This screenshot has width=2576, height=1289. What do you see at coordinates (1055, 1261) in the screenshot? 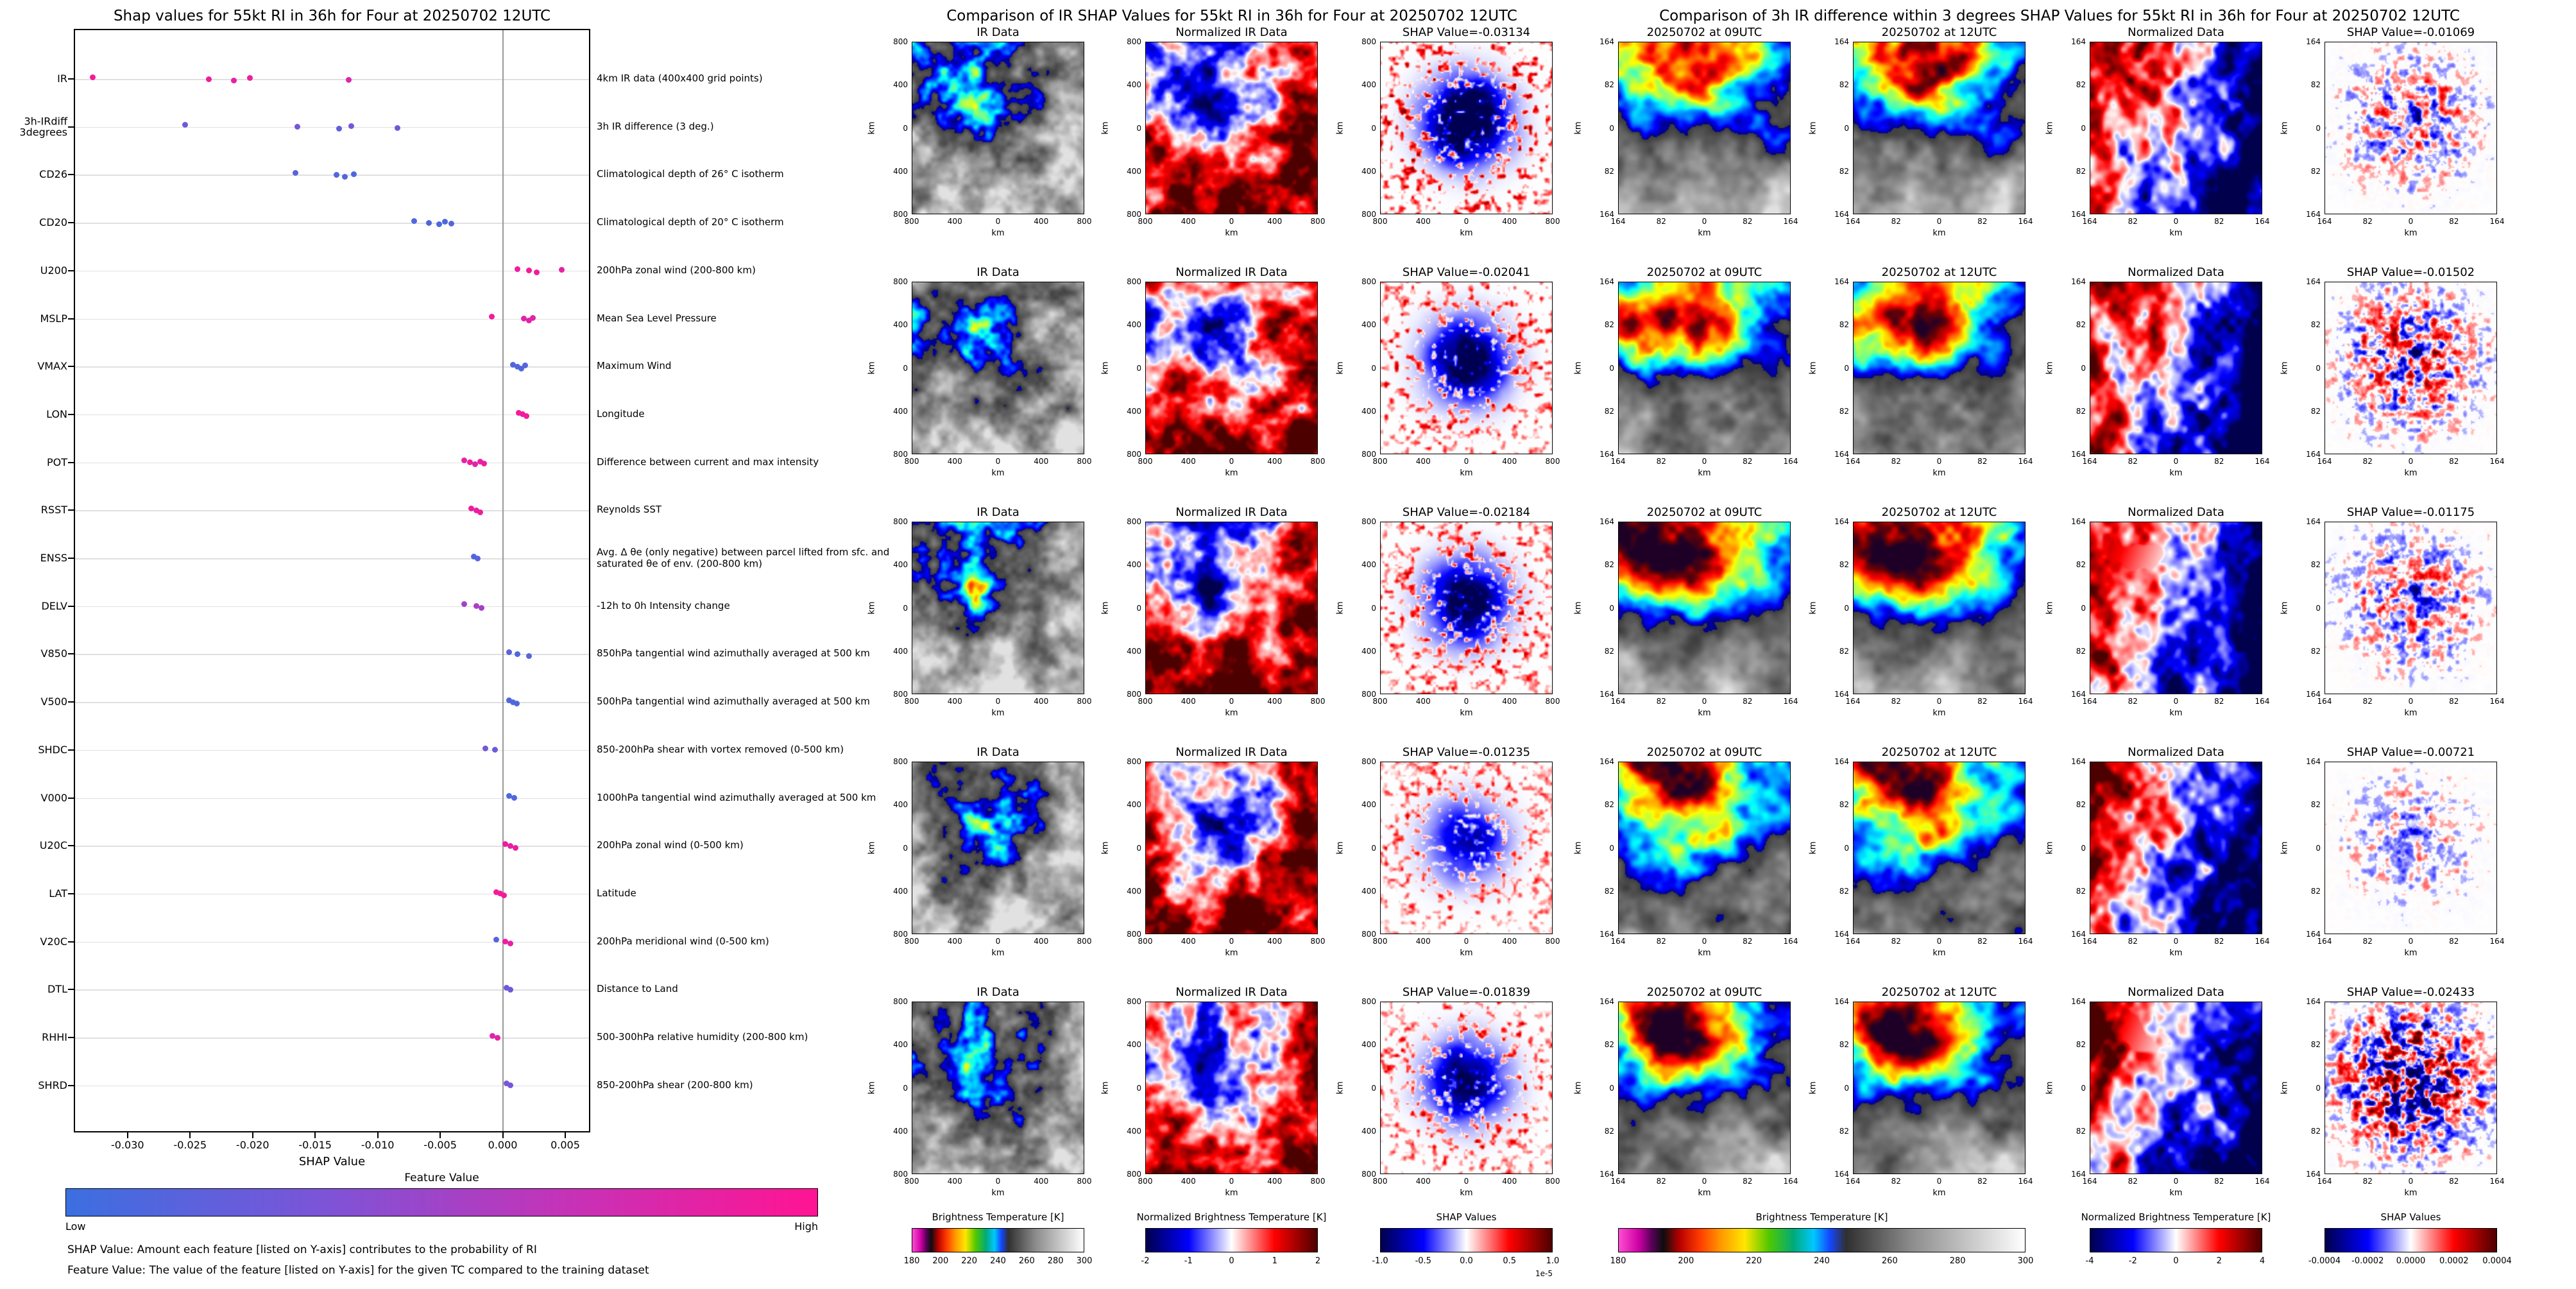
I see `colorbar-tick-label: 280` at bounding box center [1055, 1261].